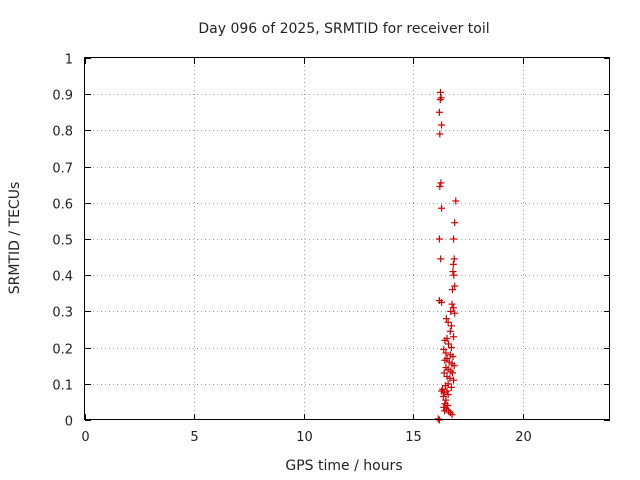 The height and width of the screenshot is (480, 640). I want to click on x-tick-label: 15, so click(413, 437).